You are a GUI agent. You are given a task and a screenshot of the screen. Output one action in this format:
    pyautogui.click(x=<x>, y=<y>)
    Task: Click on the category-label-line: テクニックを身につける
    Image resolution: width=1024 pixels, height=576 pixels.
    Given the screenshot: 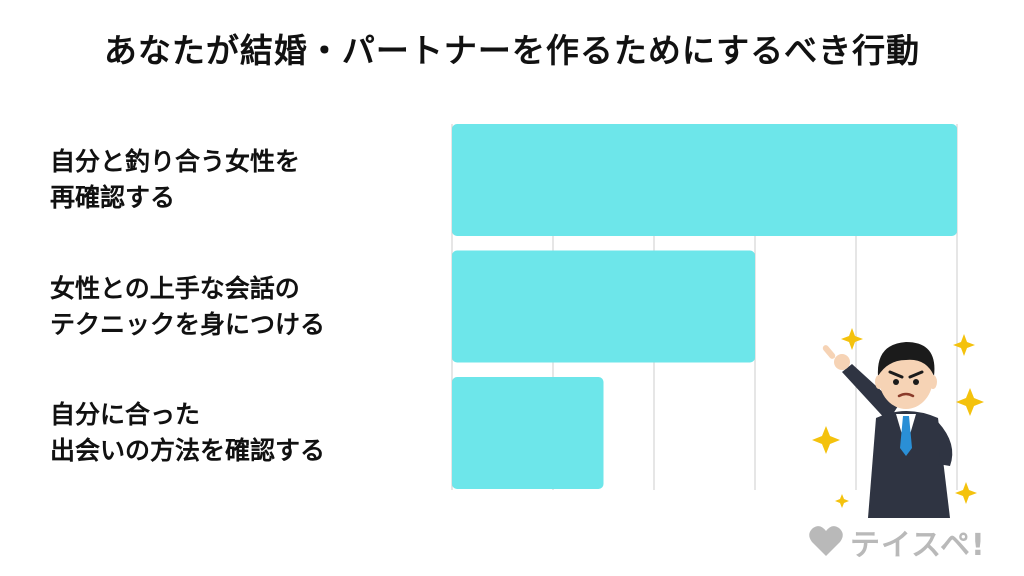 What is the action you would take?
    pyautogui.click(x=188, y=324)
    